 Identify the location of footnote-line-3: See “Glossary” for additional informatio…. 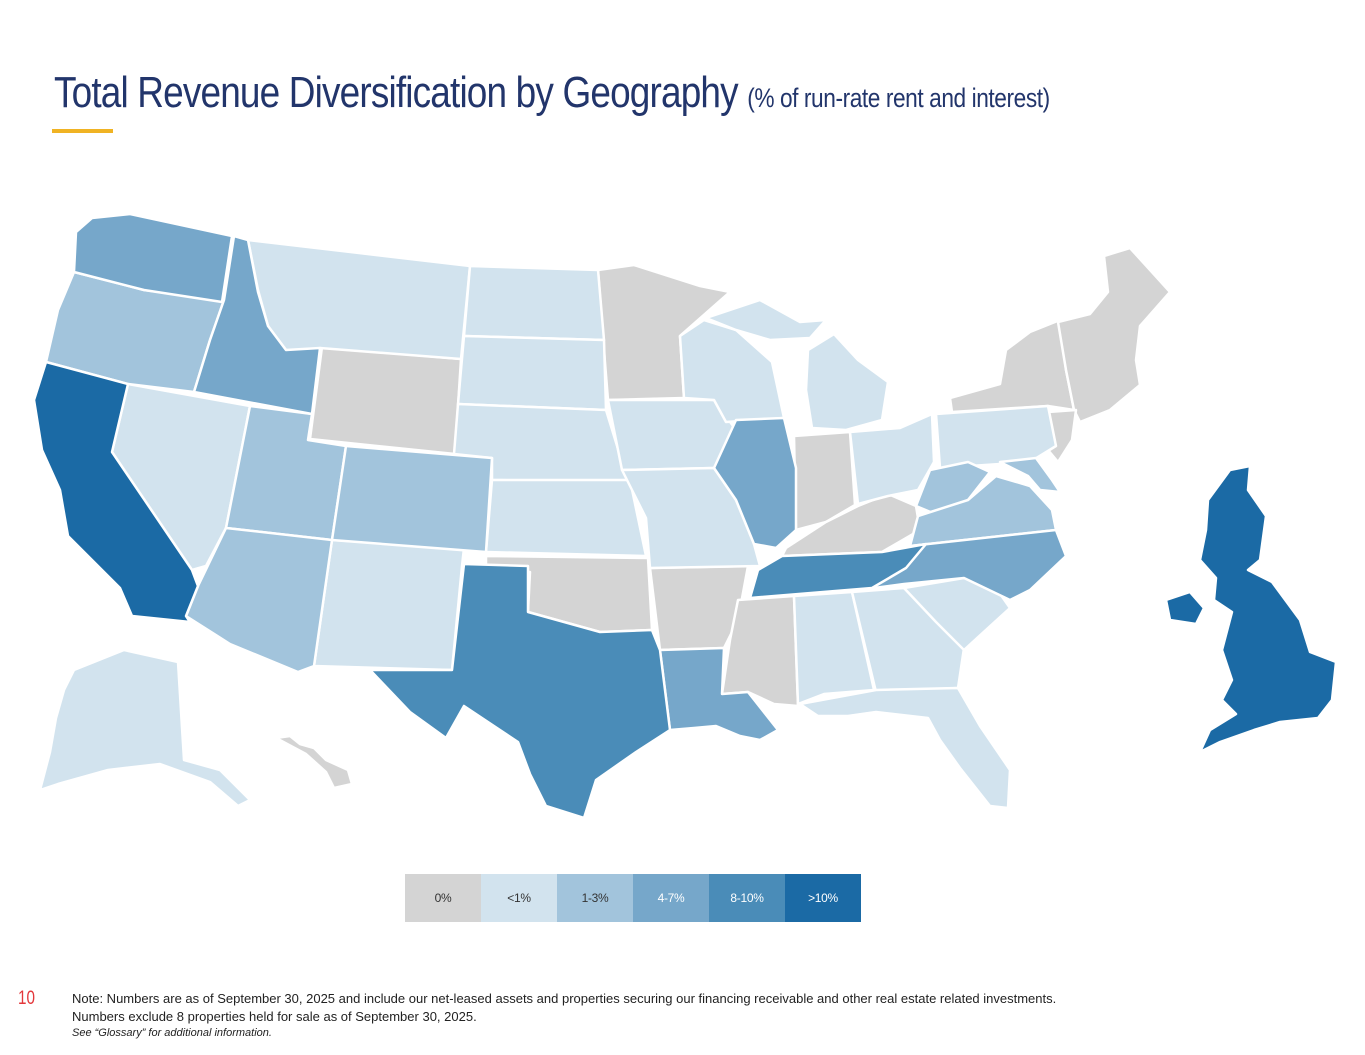
(172, 1033).